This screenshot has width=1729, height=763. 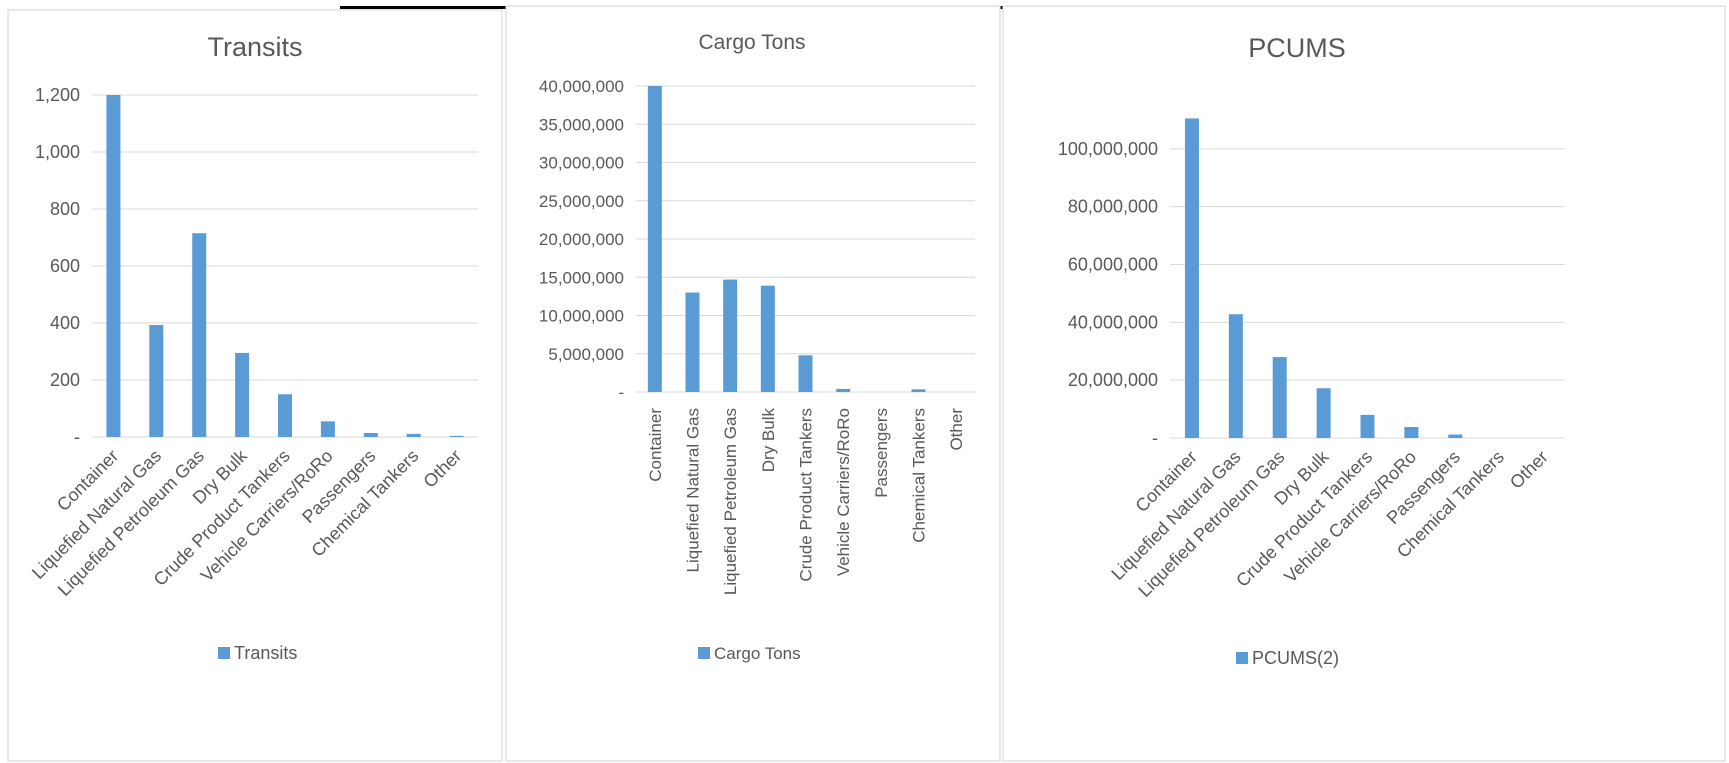 I want to click on y-tick-label: 15,000,000, so click(x=581, y=277).